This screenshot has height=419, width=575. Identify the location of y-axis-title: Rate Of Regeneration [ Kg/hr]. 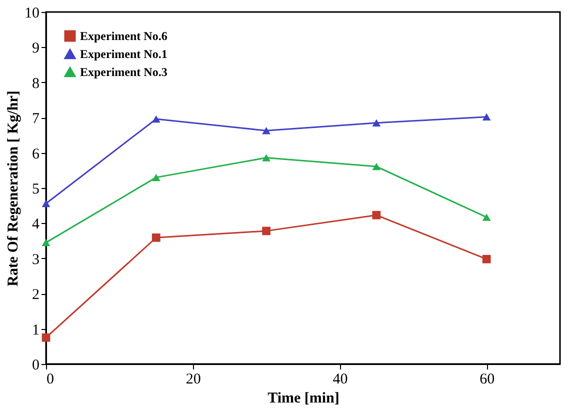
(14, 188).